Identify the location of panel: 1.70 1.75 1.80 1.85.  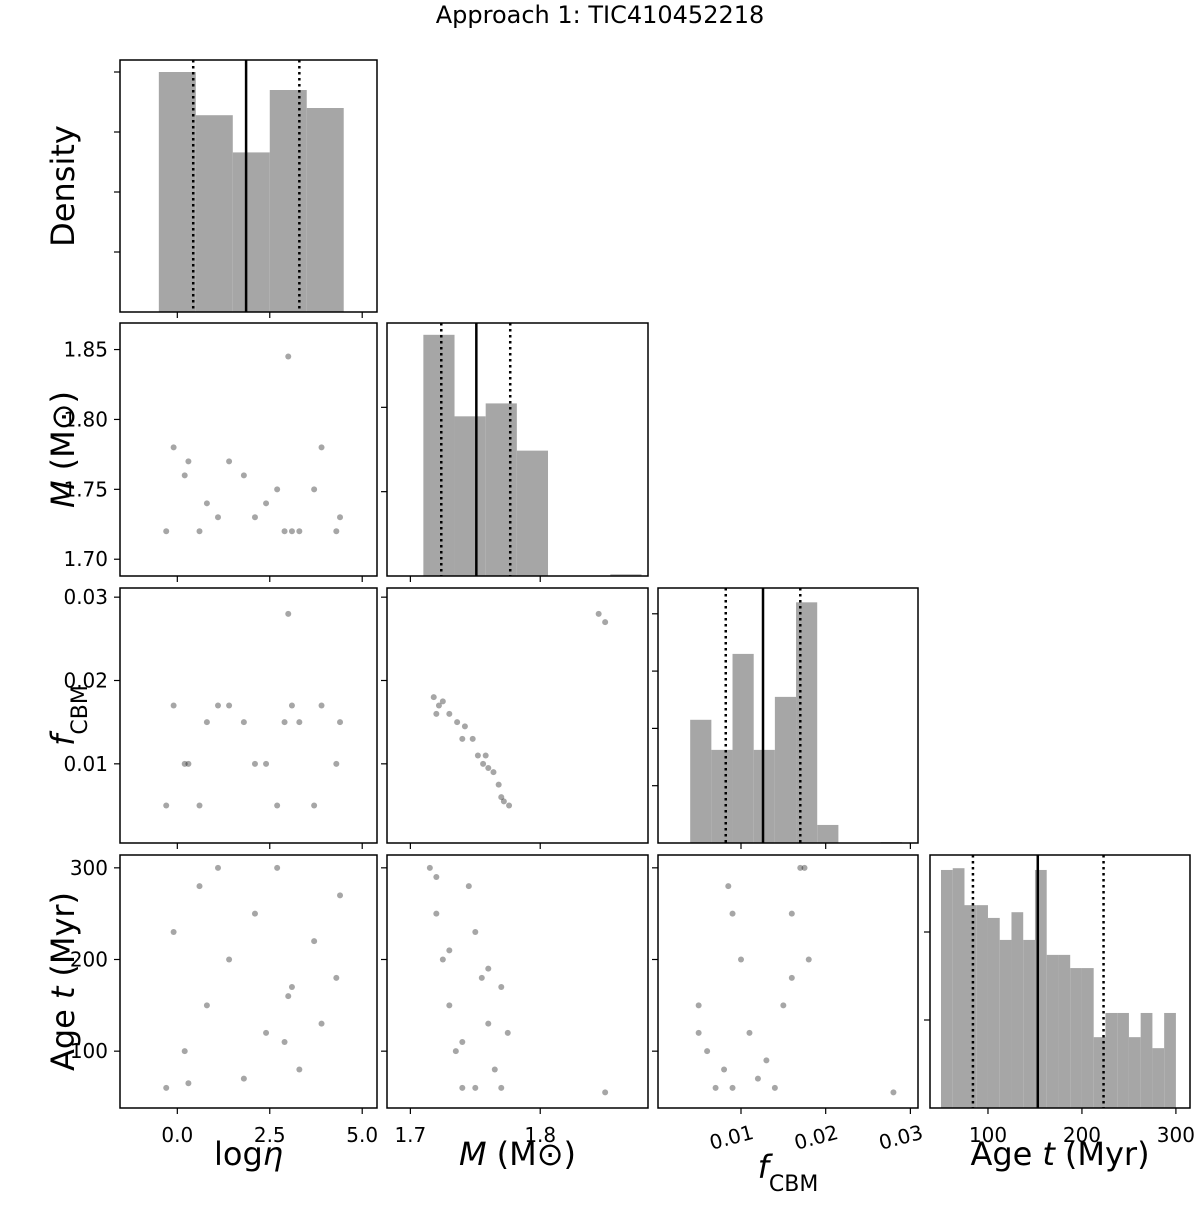
(220, 452).